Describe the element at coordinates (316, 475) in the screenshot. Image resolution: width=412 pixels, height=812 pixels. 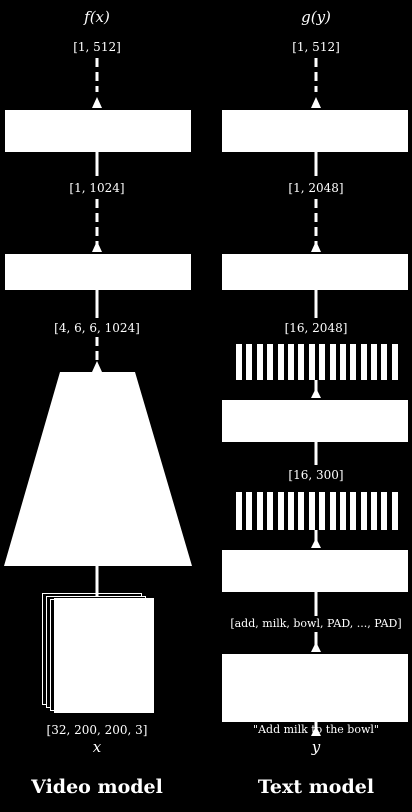
I see `text-embed-shape: [16, 300]` at that location.